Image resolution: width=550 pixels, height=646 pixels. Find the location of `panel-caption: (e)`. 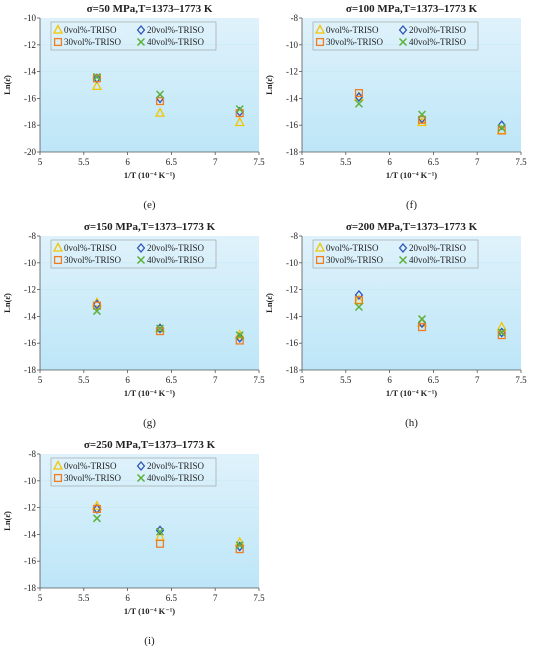

panel-caption: (e) is located at coordinates (149, 205).